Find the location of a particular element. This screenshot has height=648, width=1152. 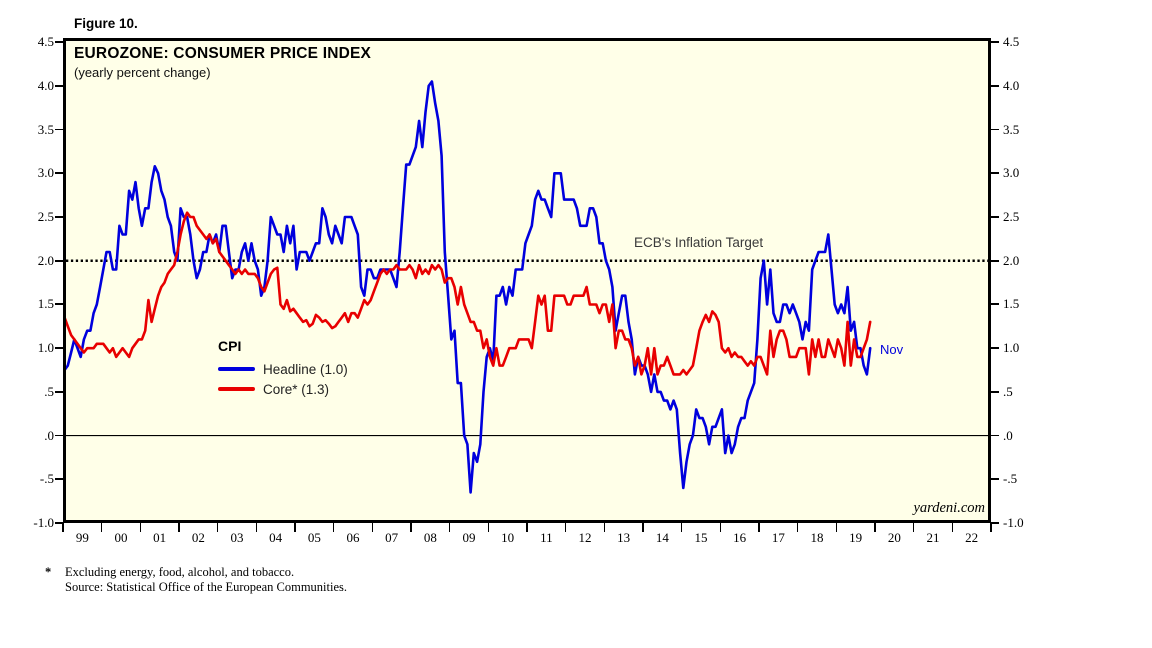

core-line-swatch is located at coordinates (236, 389).